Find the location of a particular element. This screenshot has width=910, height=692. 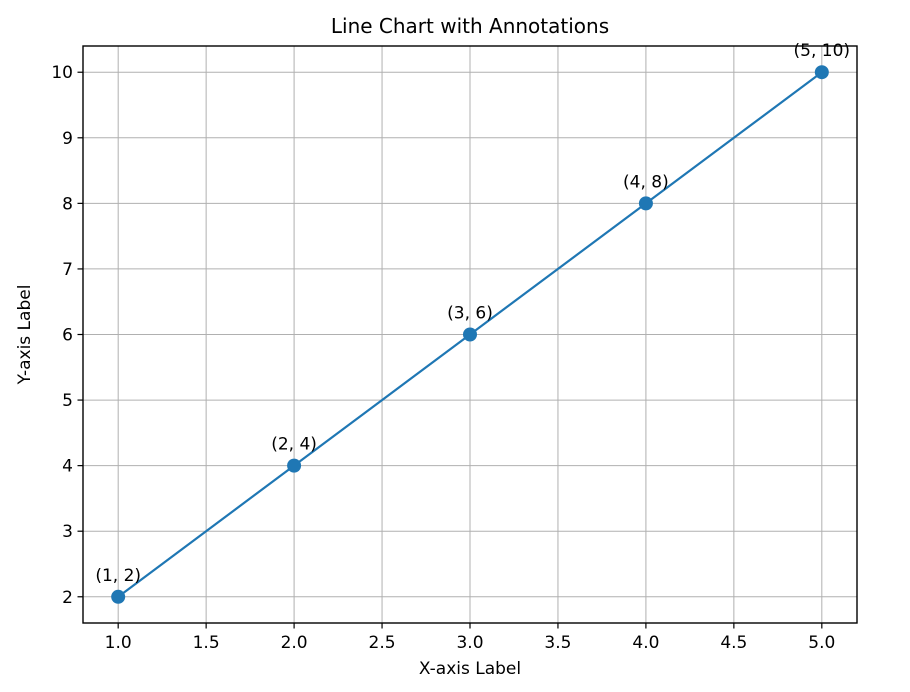

x-tick-label: 4.5 is located at coordinates (733, 643).